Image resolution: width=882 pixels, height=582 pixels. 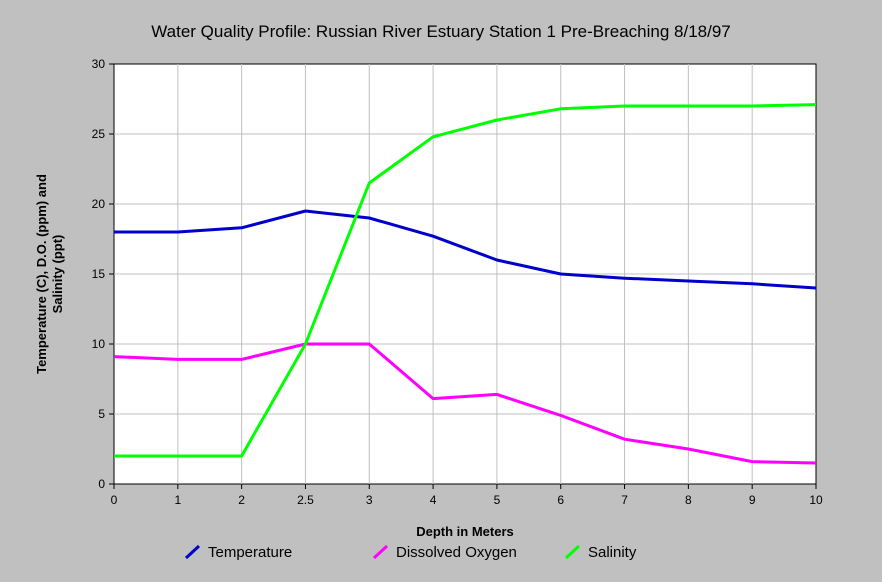 What do you see at coordinates (624, 500) in the screenshot?
I see `x-tick-label: 7` at bounding box center [624, 500].